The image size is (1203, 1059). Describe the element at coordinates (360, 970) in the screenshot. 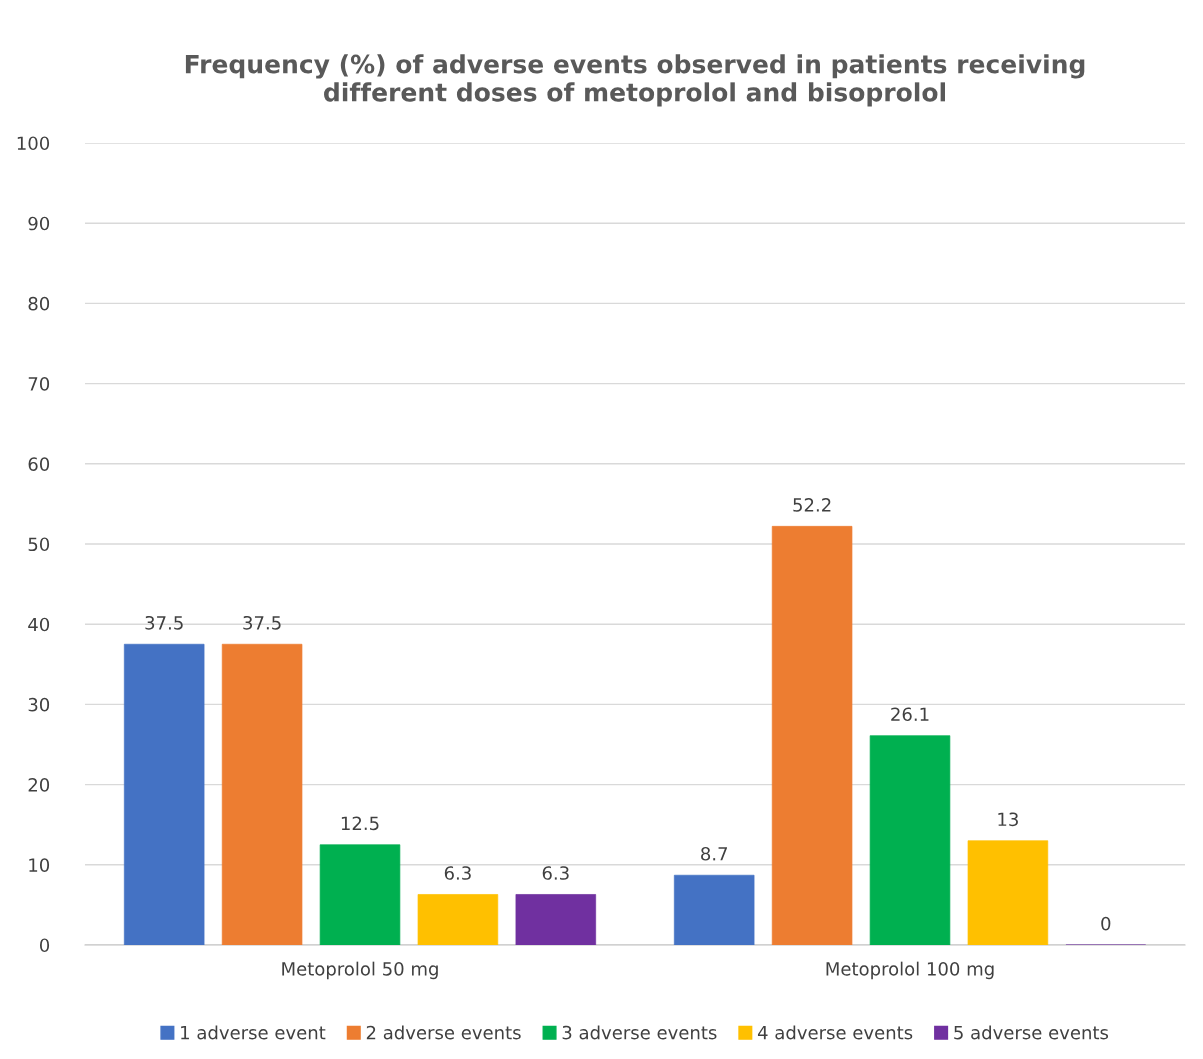

I see `x-tick-label: Metoprolol 50 mg` at that location.